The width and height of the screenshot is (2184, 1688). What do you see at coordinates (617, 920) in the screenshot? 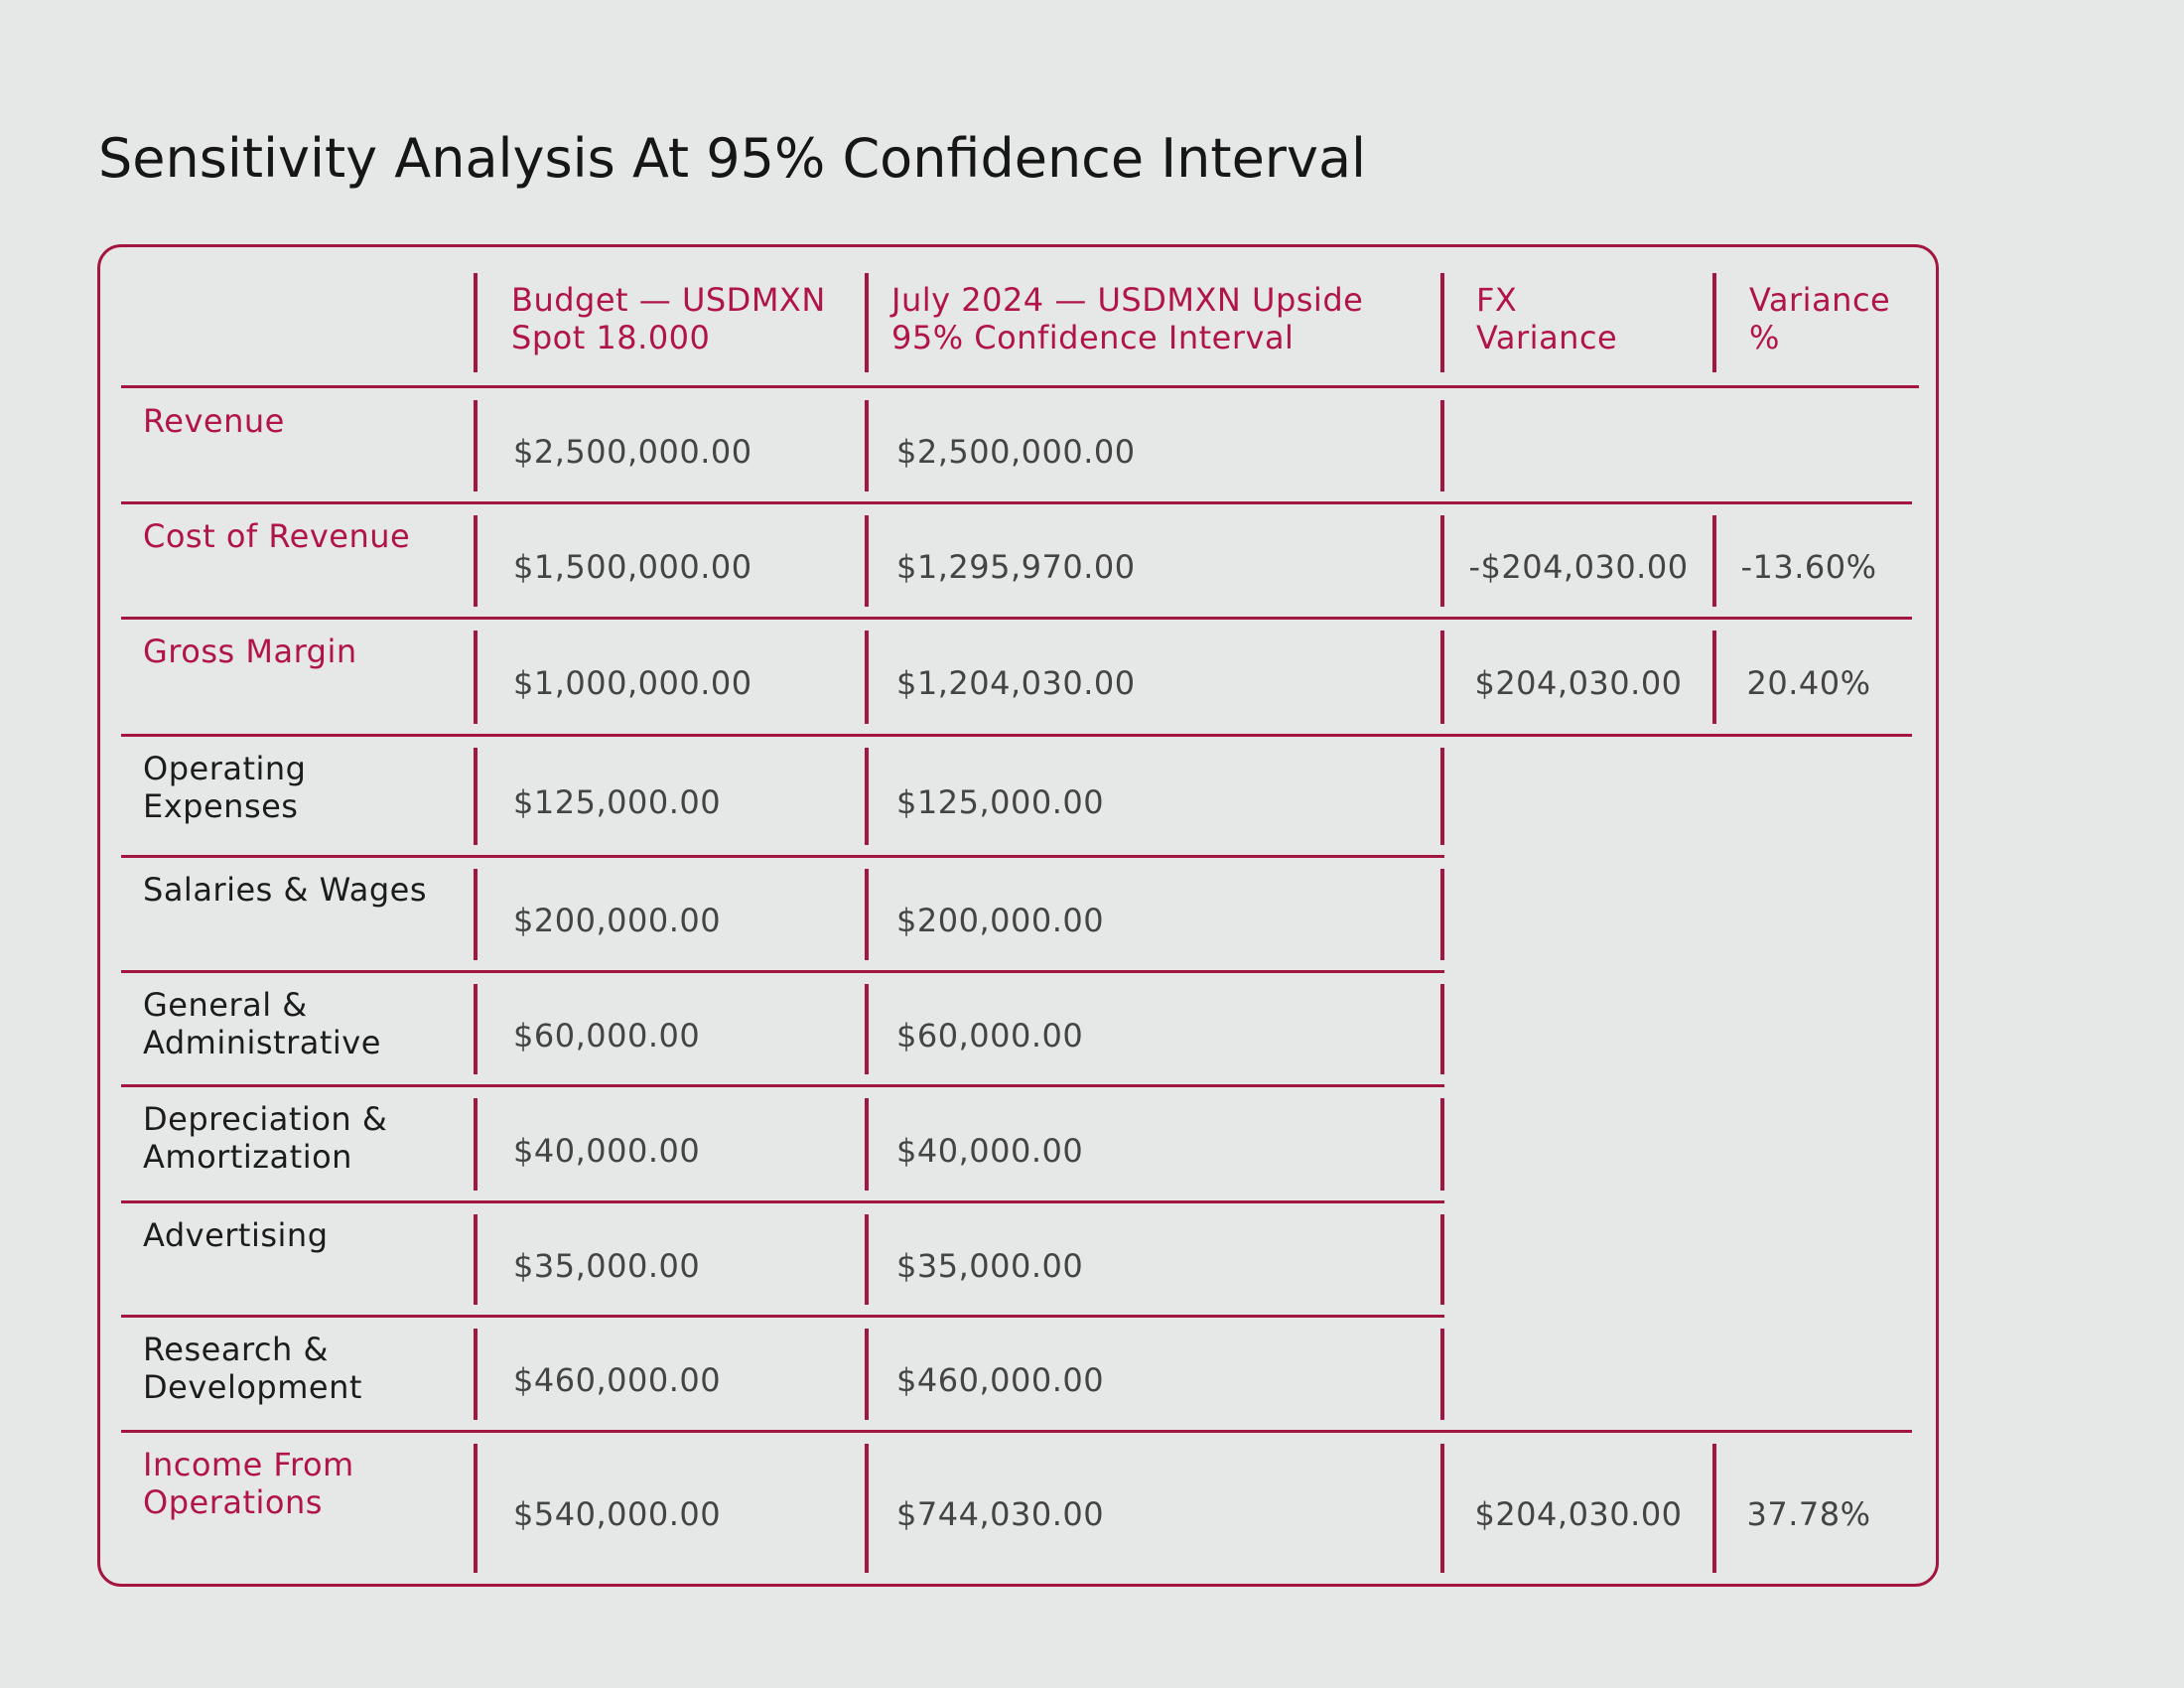
I see `budget-value: $200,000.00` at bounding box center [617, 920].